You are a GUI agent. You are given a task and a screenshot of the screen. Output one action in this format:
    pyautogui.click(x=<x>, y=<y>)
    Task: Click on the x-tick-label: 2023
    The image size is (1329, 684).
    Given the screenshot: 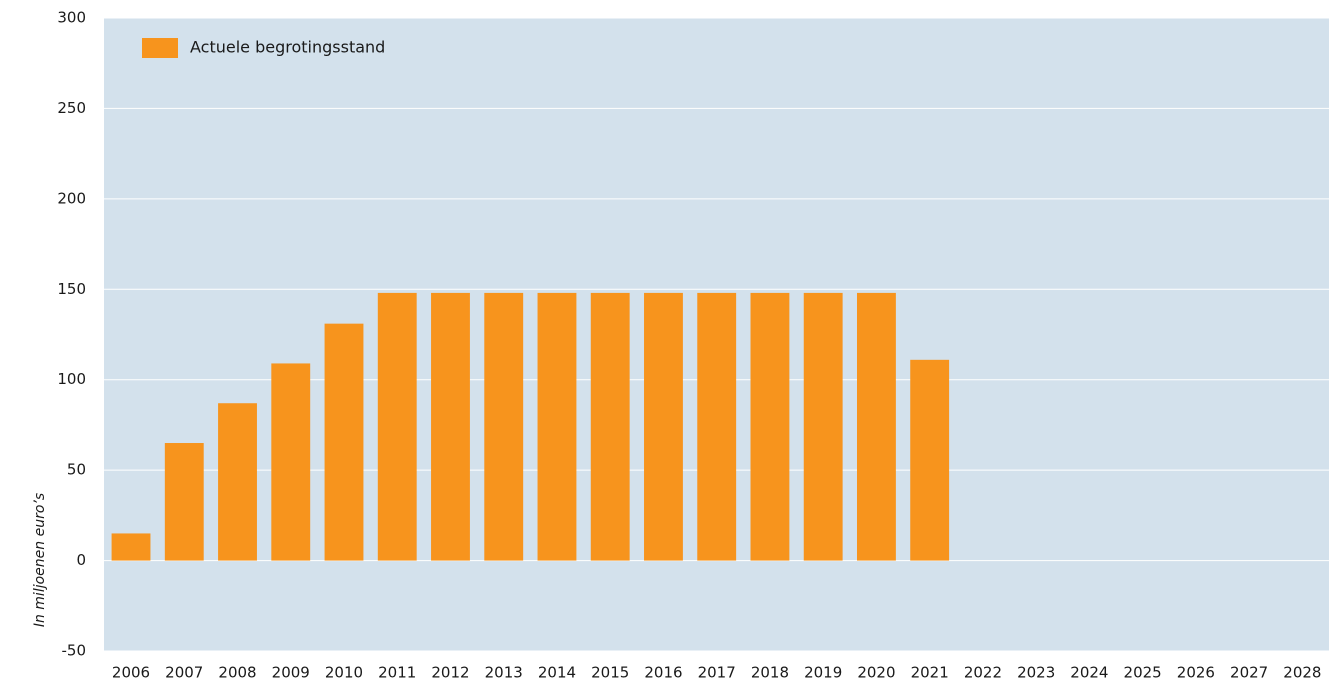 What is the action you would take?
    pyautogui.click(x=1036, y=673)
    